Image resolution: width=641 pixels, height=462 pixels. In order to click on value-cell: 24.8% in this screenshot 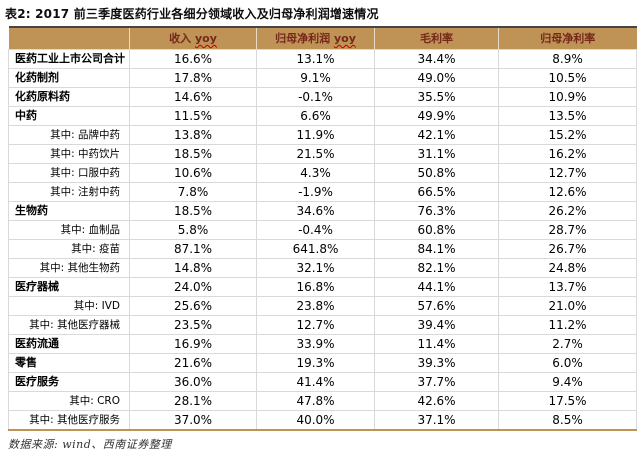, I will do `click(567, 268)`.